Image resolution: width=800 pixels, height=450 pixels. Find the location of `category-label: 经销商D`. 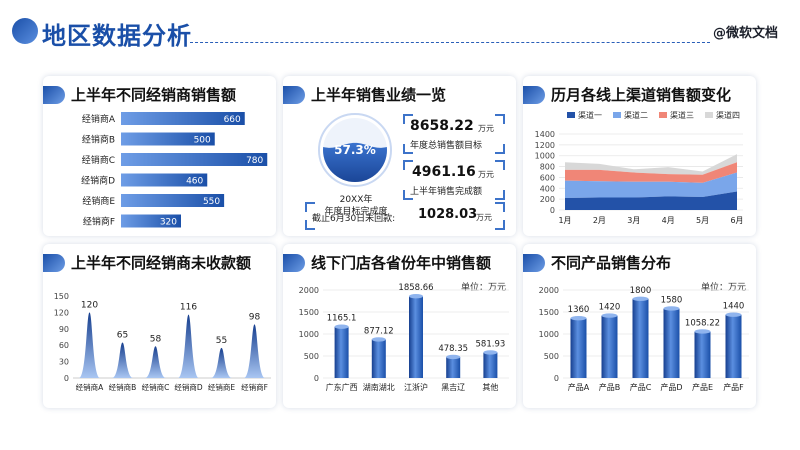

category-label: 经销商D is located at coordinates (98, 181).